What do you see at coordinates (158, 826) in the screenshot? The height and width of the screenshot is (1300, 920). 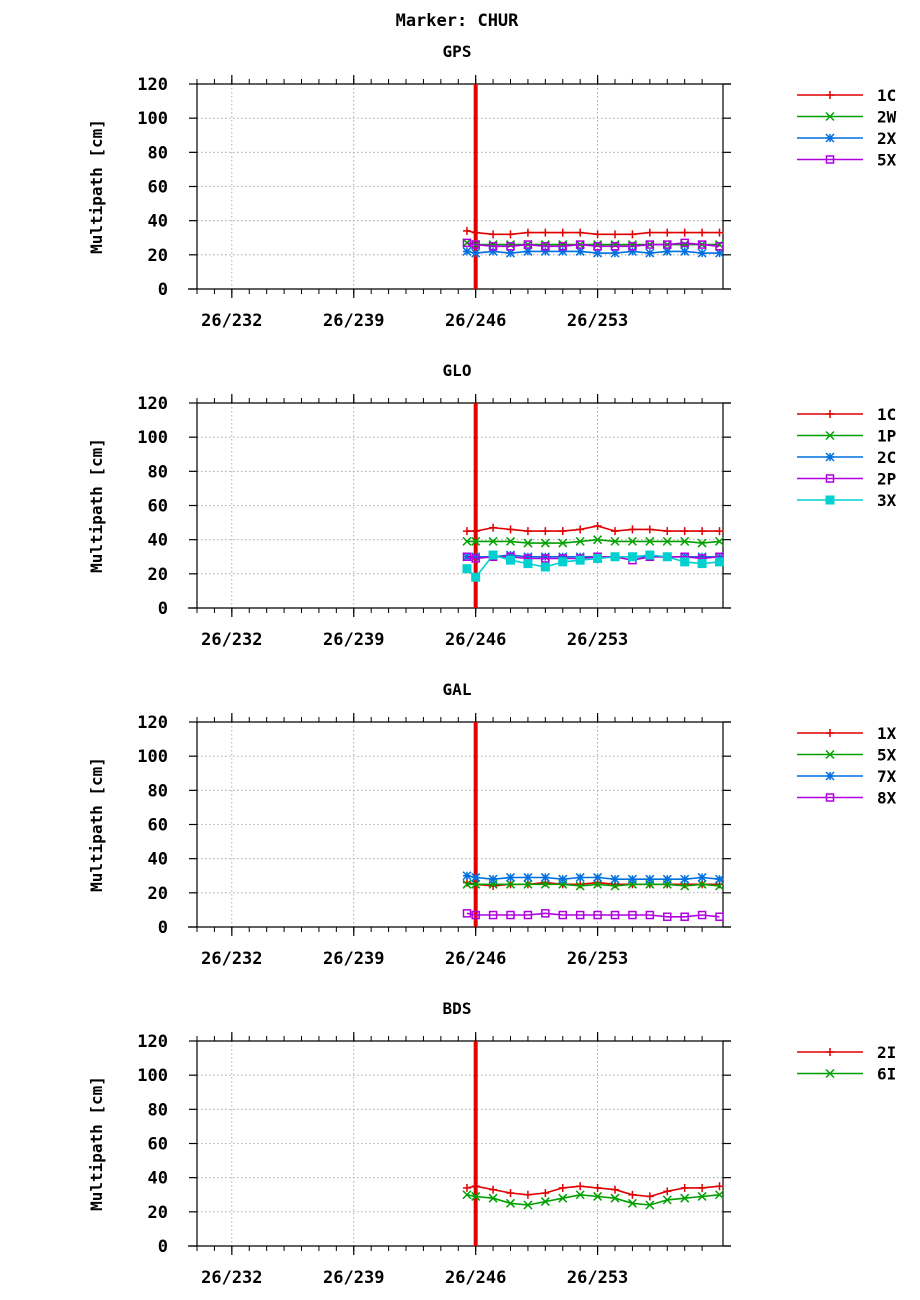 I see `y-tick-label: 60` at bounding box center [158, 826].